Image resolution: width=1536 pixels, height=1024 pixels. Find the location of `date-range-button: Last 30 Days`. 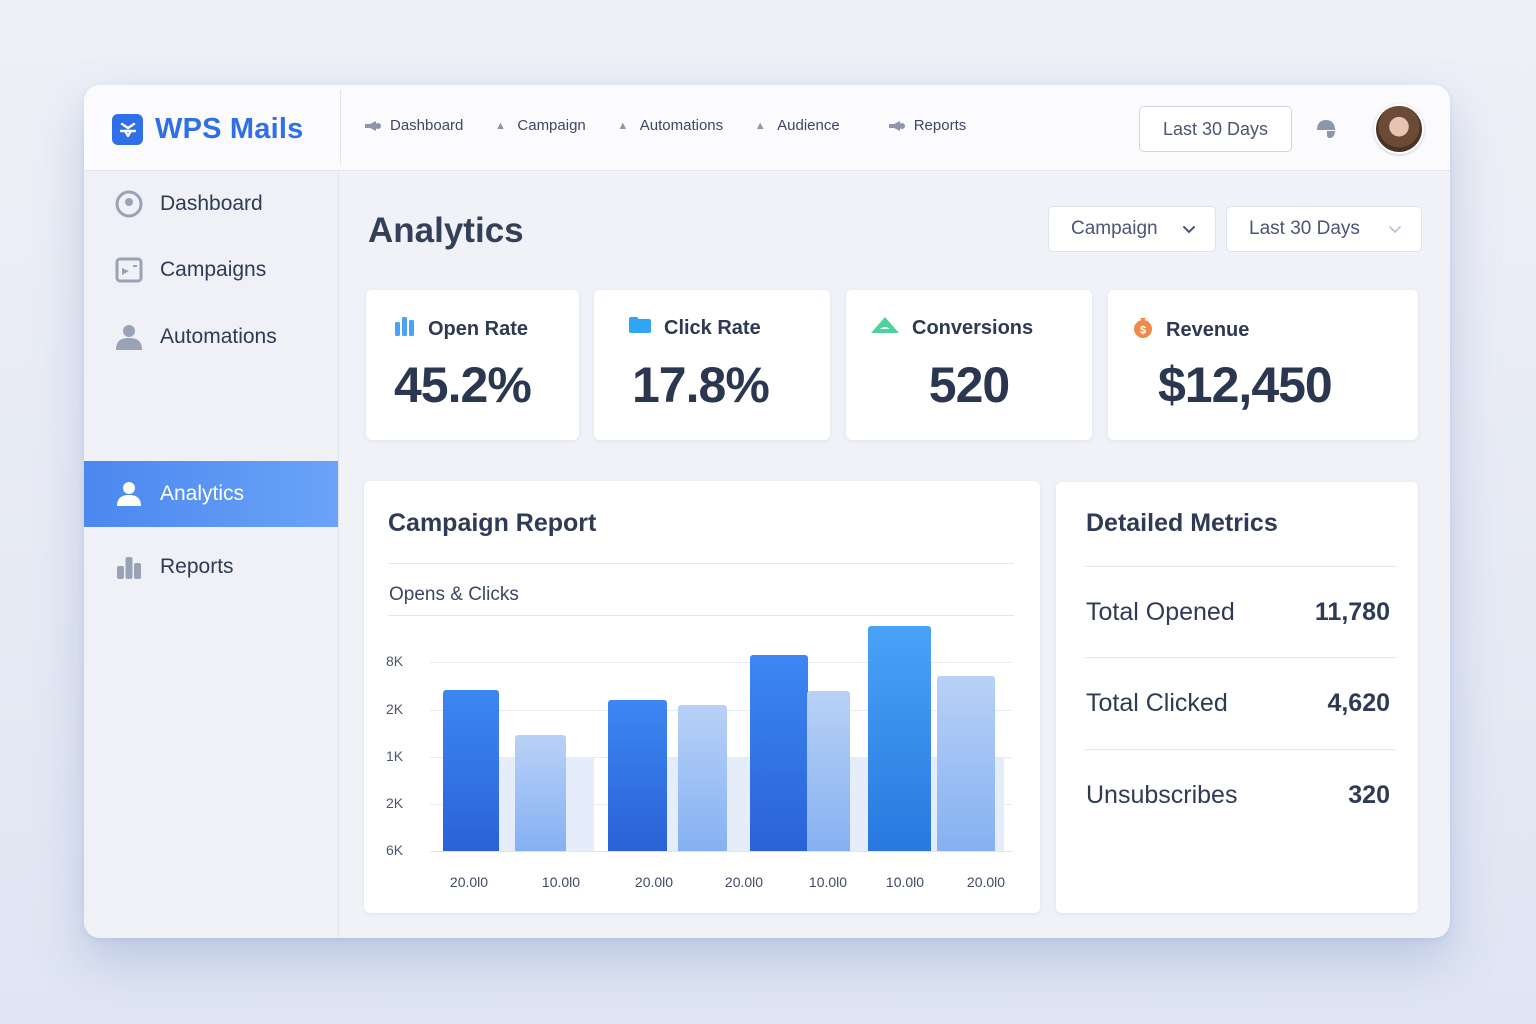

date-range-button: Last 30 Days is located at coordinates (1215, 129).